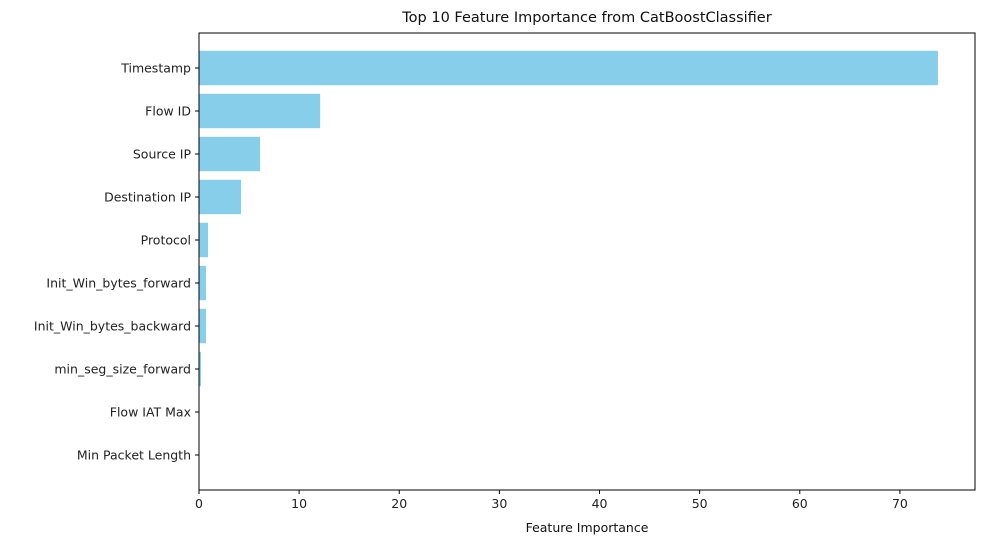  What do you see at coordinates (166, 240) in the screenshot?
I see `y-tick-label-protocol: Protocol` at bounding box center [166, 240].